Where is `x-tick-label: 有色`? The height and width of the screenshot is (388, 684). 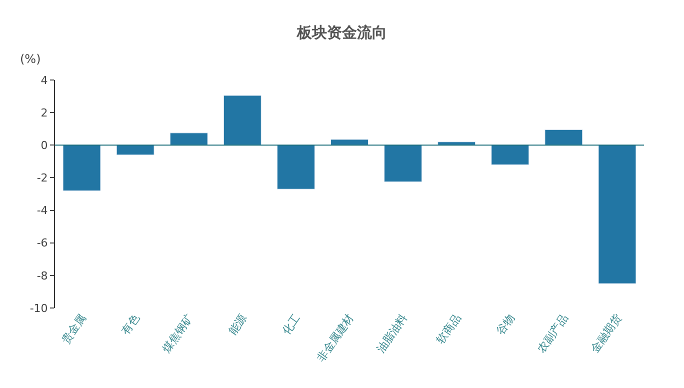 x-tick-label: 有色 is located at coordinates (130, 325).